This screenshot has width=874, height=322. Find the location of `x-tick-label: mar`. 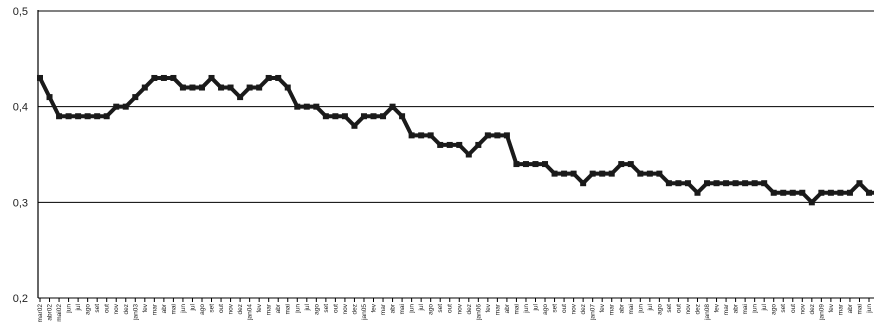

x-tick-label: mar is located at coordinates (269, 309).